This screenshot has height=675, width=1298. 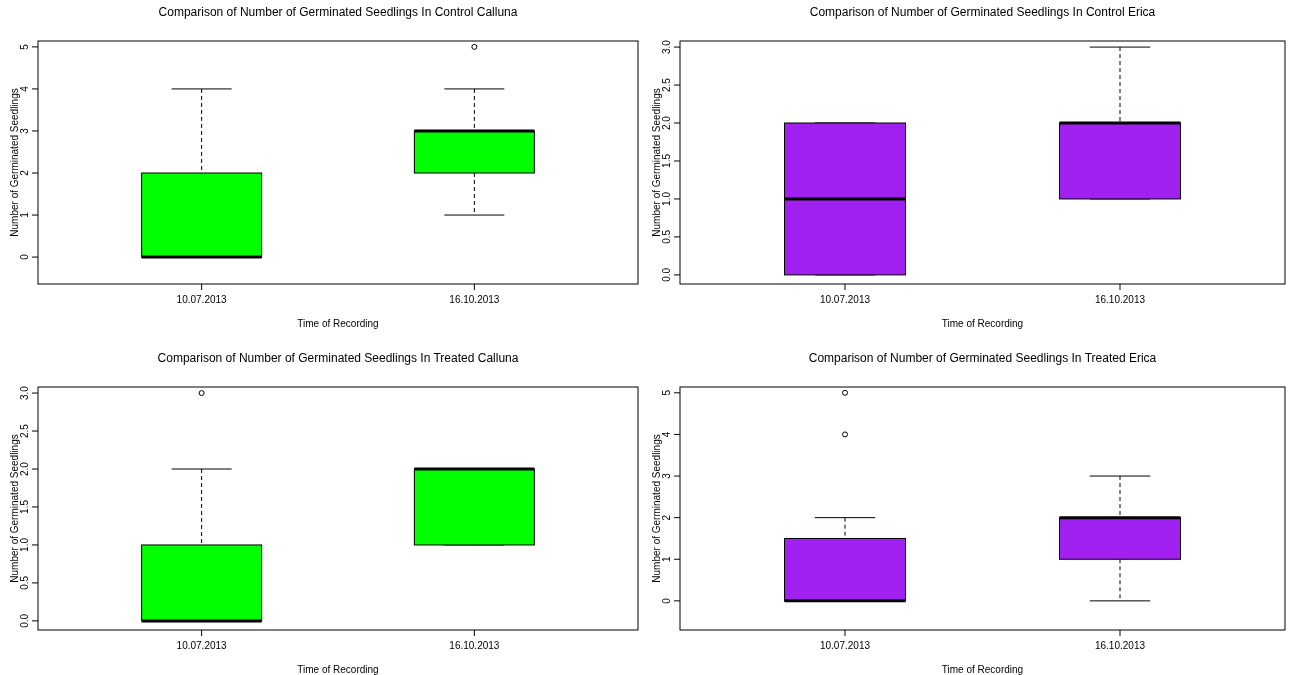 What do you see at coordinates (338, 12) in the screenshot?
I see `chart-title: Comparison of Number of Germinated Seedlings In Control Calluna` at bounding box center [338, 12].